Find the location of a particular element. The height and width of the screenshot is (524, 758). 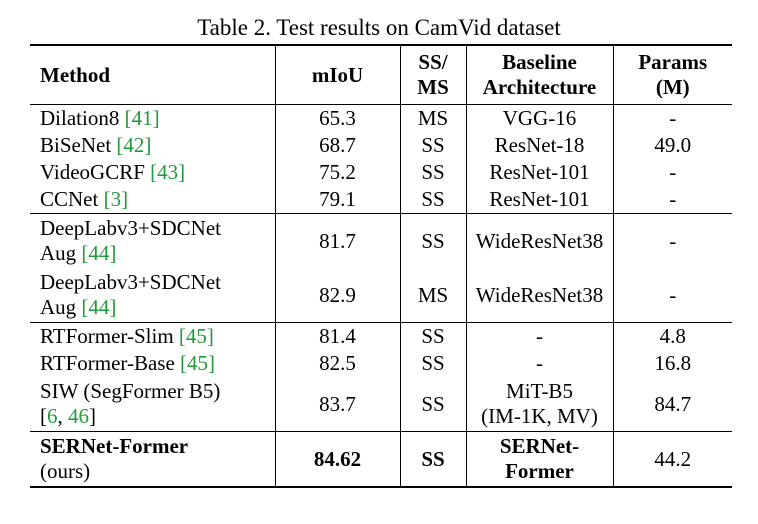

architecture-cell: SERNet- Former is located at coordinates (540, 459).